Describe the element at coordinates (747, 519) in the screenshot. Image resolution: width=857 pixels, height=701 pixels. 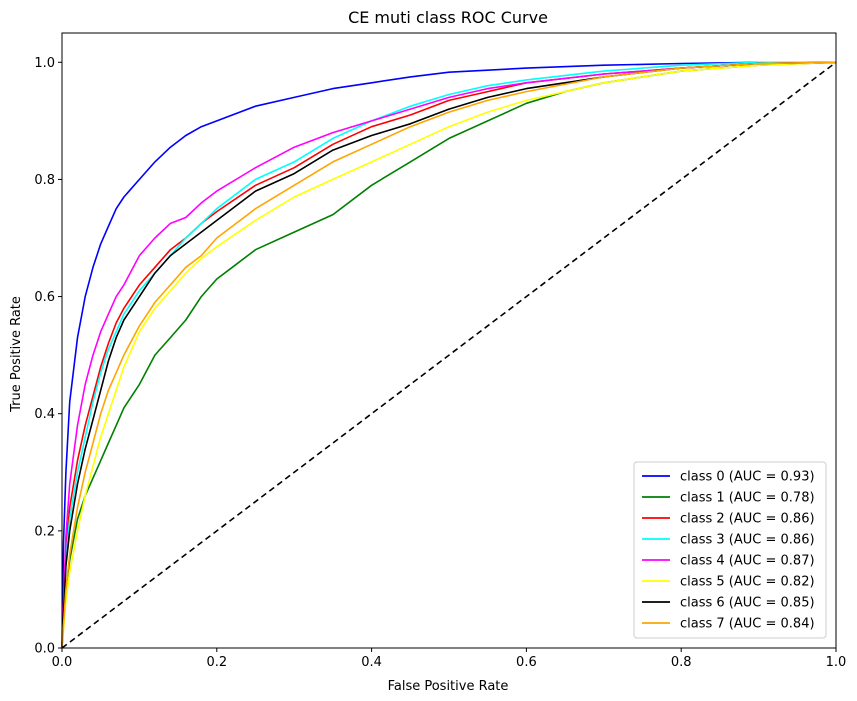
I see `legend-label-class-2: class 2 (AUC = 0.86)` at that location.